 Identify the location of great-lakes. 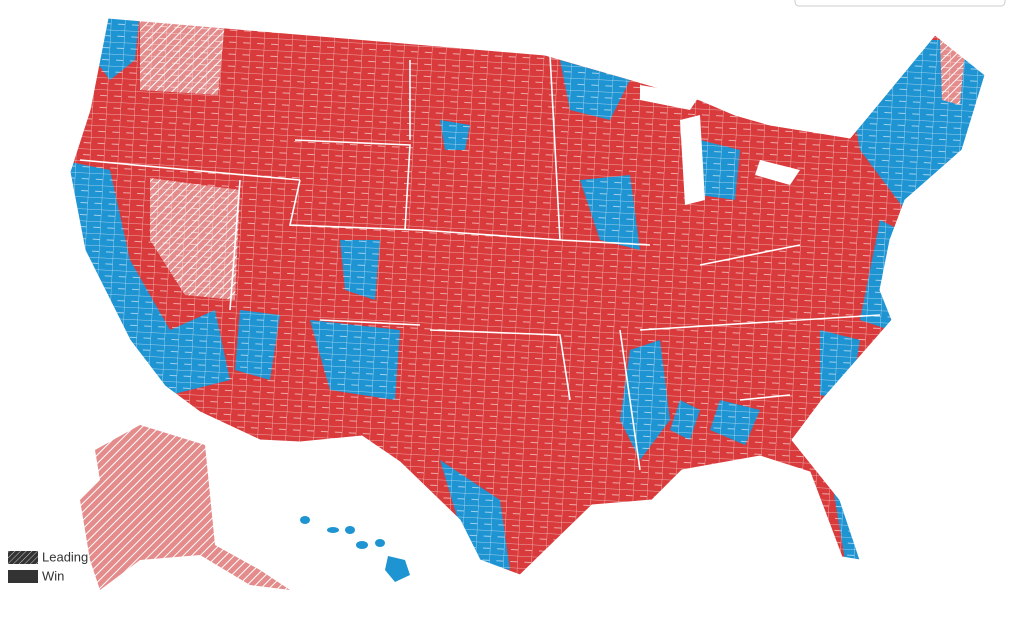
(720, 145).